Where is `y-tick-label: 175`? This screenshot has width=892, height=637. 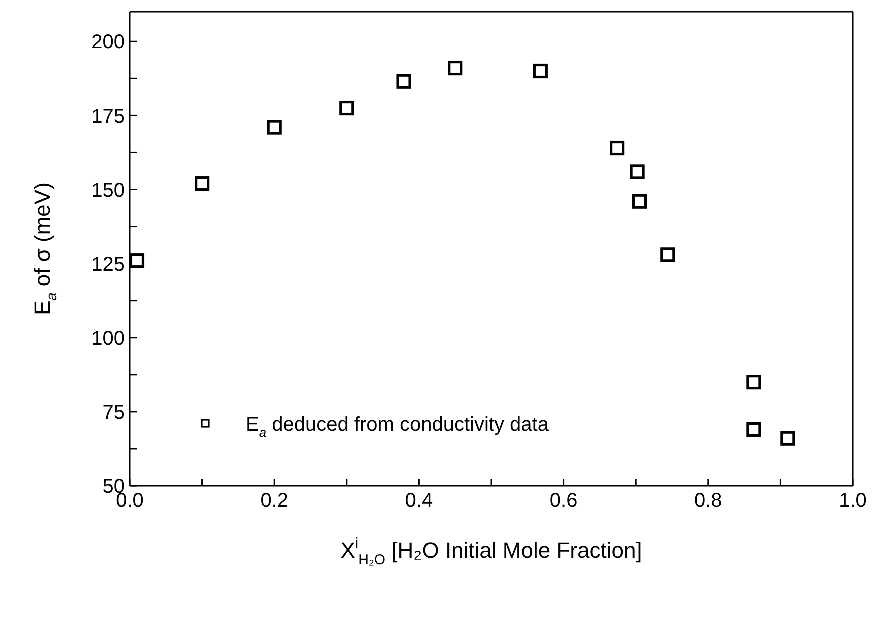 y-tick-label: 175 is located at coordinates (108, 117).